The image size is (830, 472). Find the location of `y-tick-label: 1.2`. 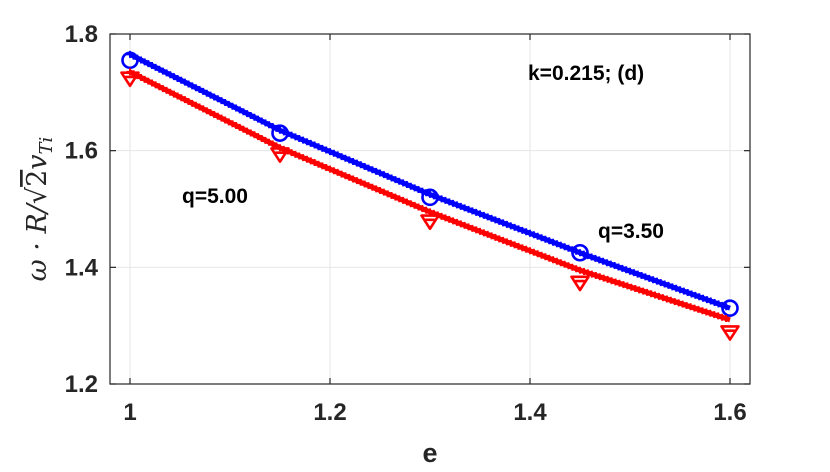

y-tick-label: 1.2 is located at coordinates (81, 384).